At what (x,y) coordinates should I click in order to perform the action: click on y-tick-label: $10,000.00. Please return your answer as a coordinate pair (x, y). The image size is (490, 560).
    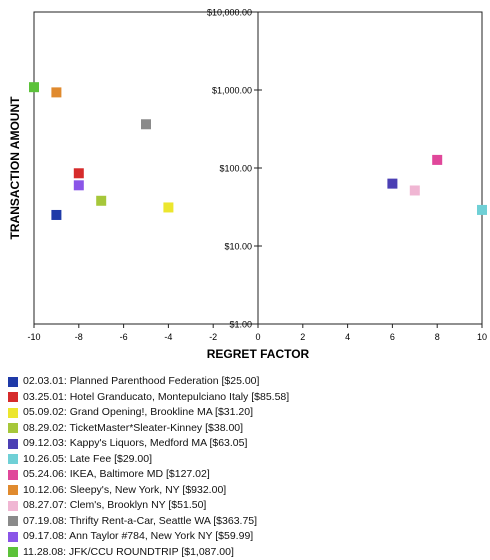
    Looking at the image, I should click on (229, 13).